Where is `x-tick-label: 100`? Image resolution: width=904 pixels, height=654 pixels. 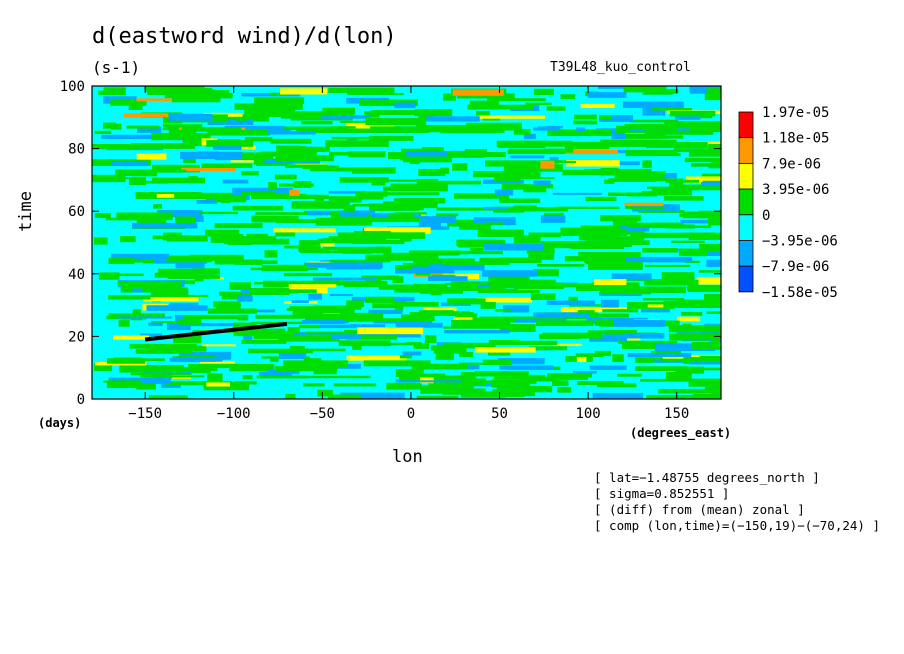 x-tick-label: 100 is located at coordinates (587, 414).